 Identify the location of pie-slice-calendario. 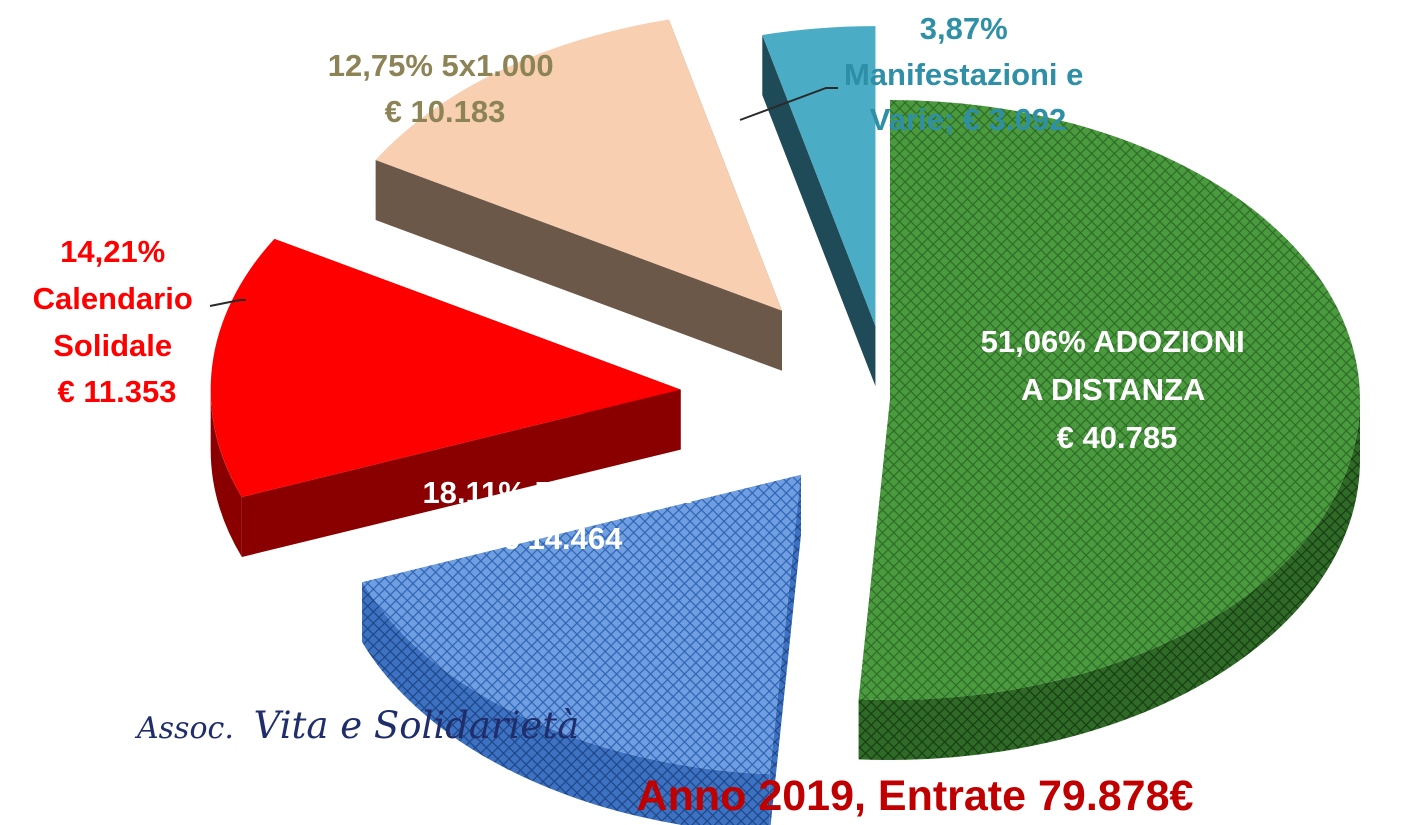
(445, 398).